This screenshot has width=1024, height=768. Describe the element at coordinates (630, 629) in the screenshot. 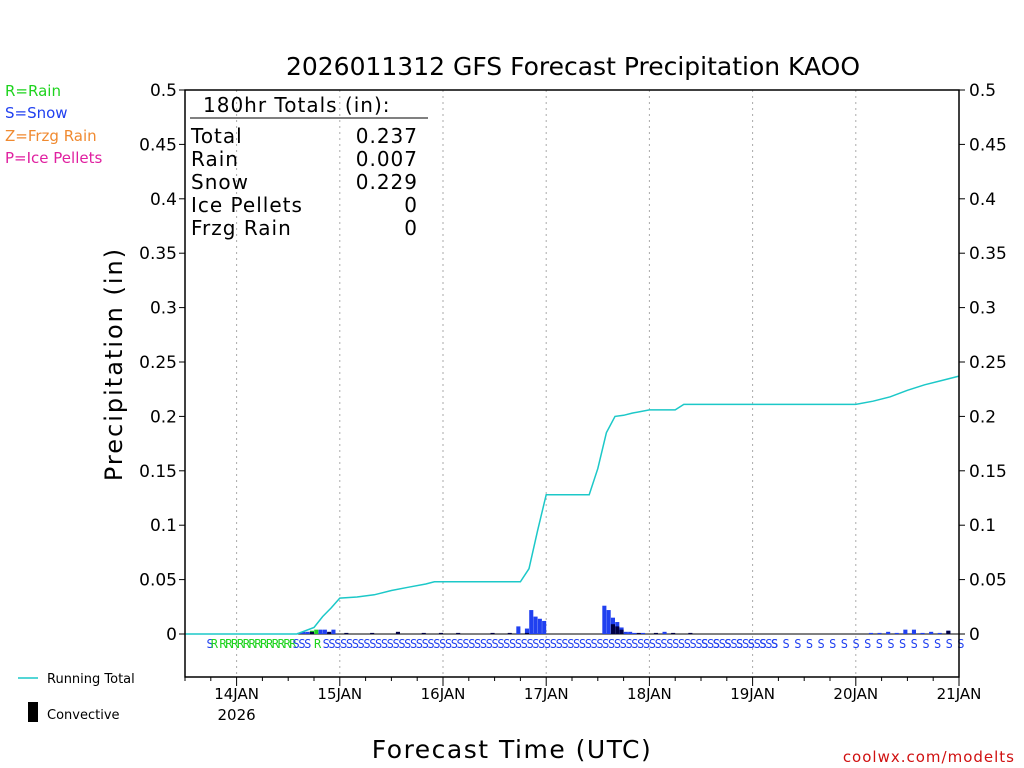

I see `convective-bars` at that location.